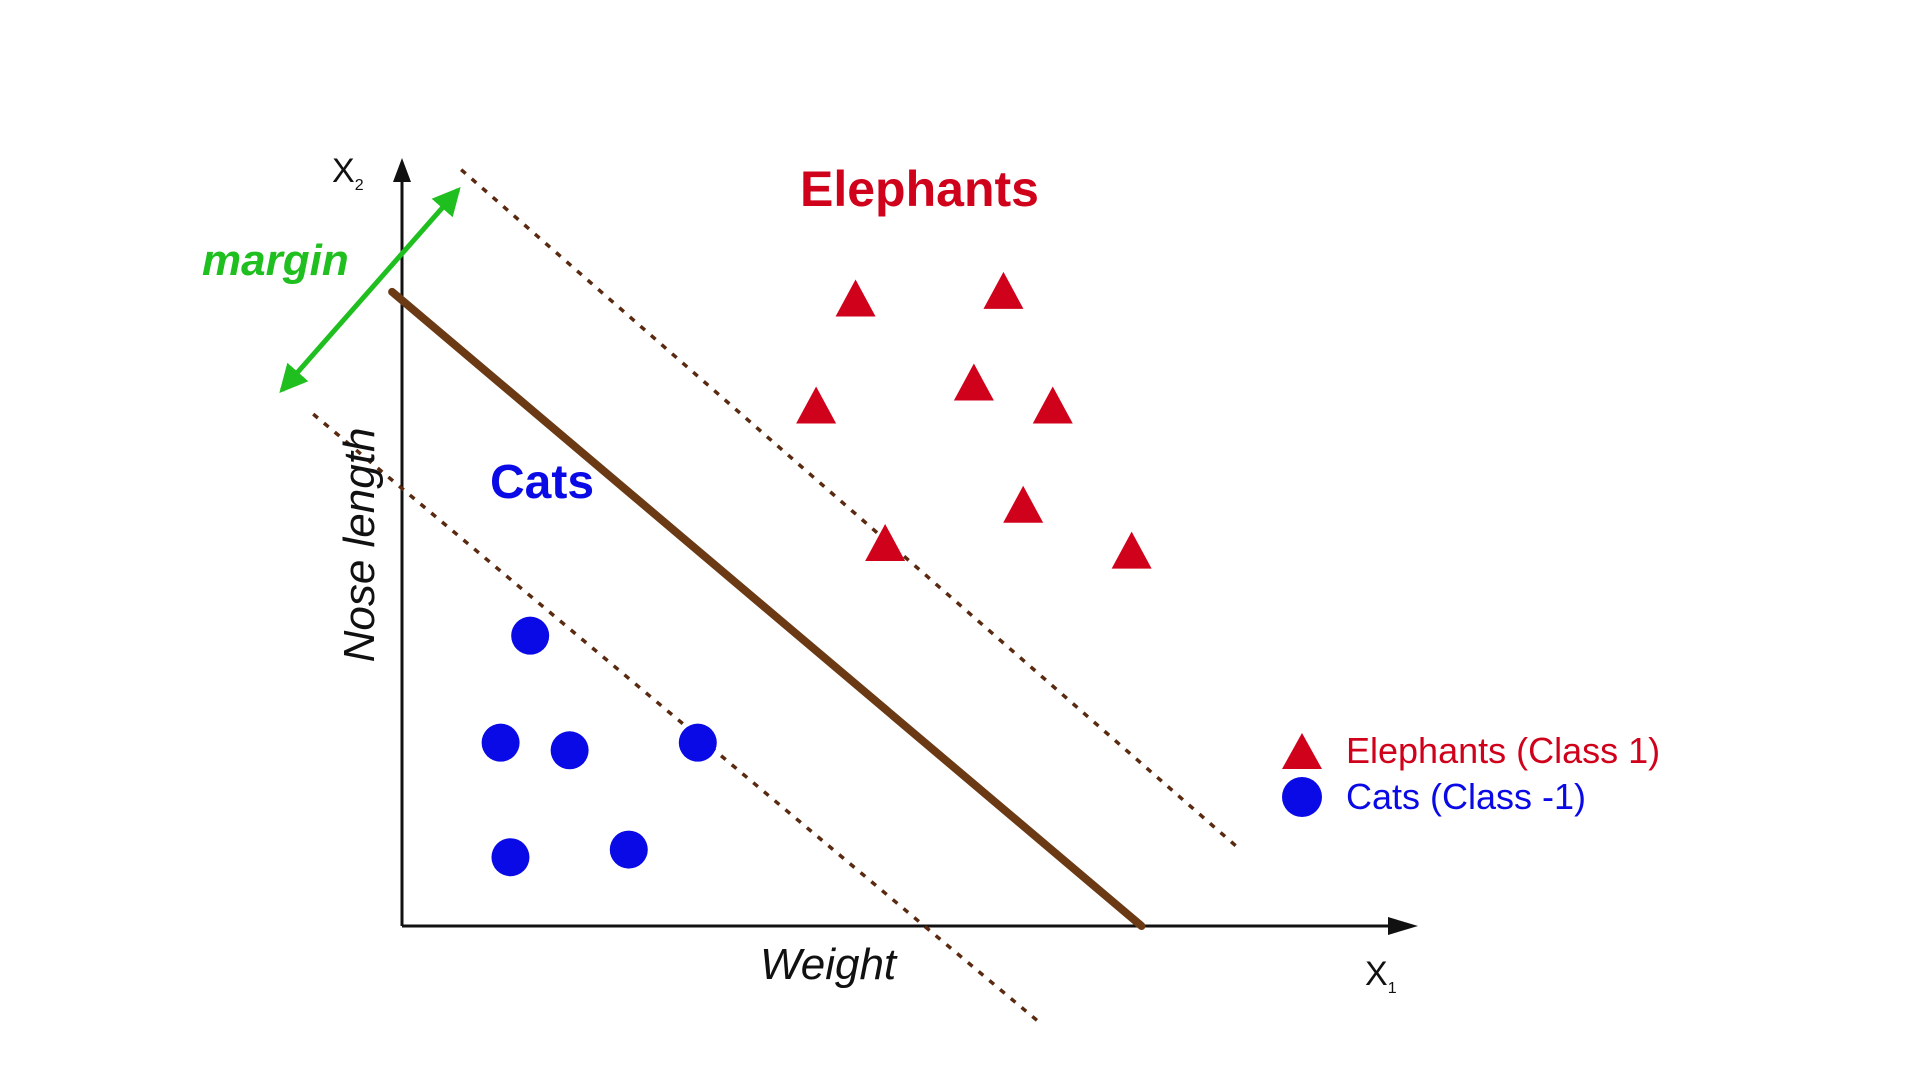 Image resolution: width=1920 pixels, height=1080 pixels. What do you see at coordinates (828, 964) in the screenshot?
I see `x-axis-label: Weight` at bounding box center [828, 964].